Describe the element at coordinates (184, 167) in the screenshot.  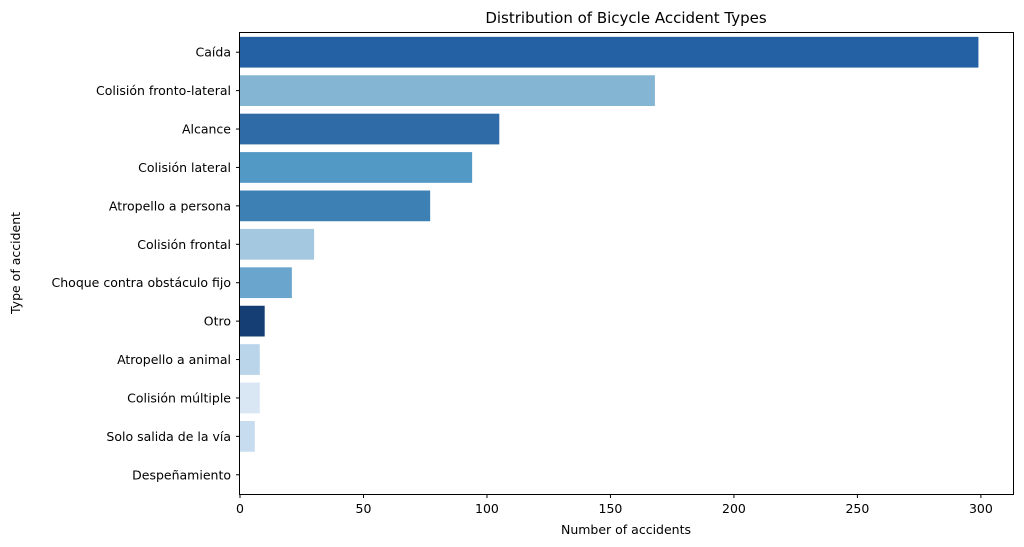
I see `y-tick-label: Colisión lateral` at that location.